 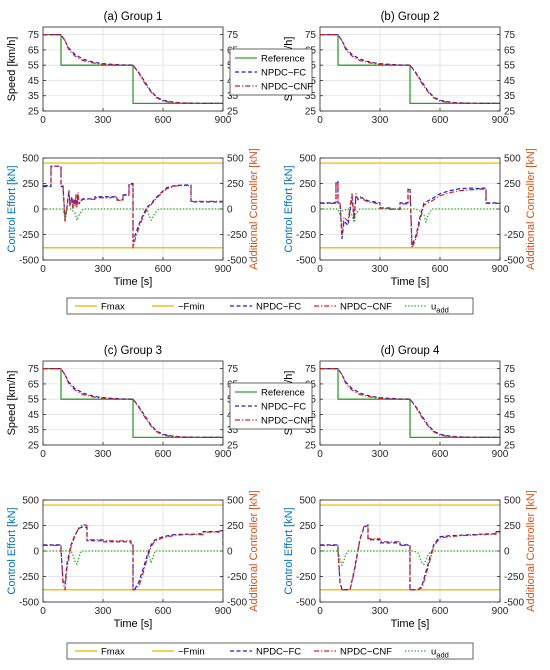 I want to click on y-tick-label: 25, so click(x=311, y=112).